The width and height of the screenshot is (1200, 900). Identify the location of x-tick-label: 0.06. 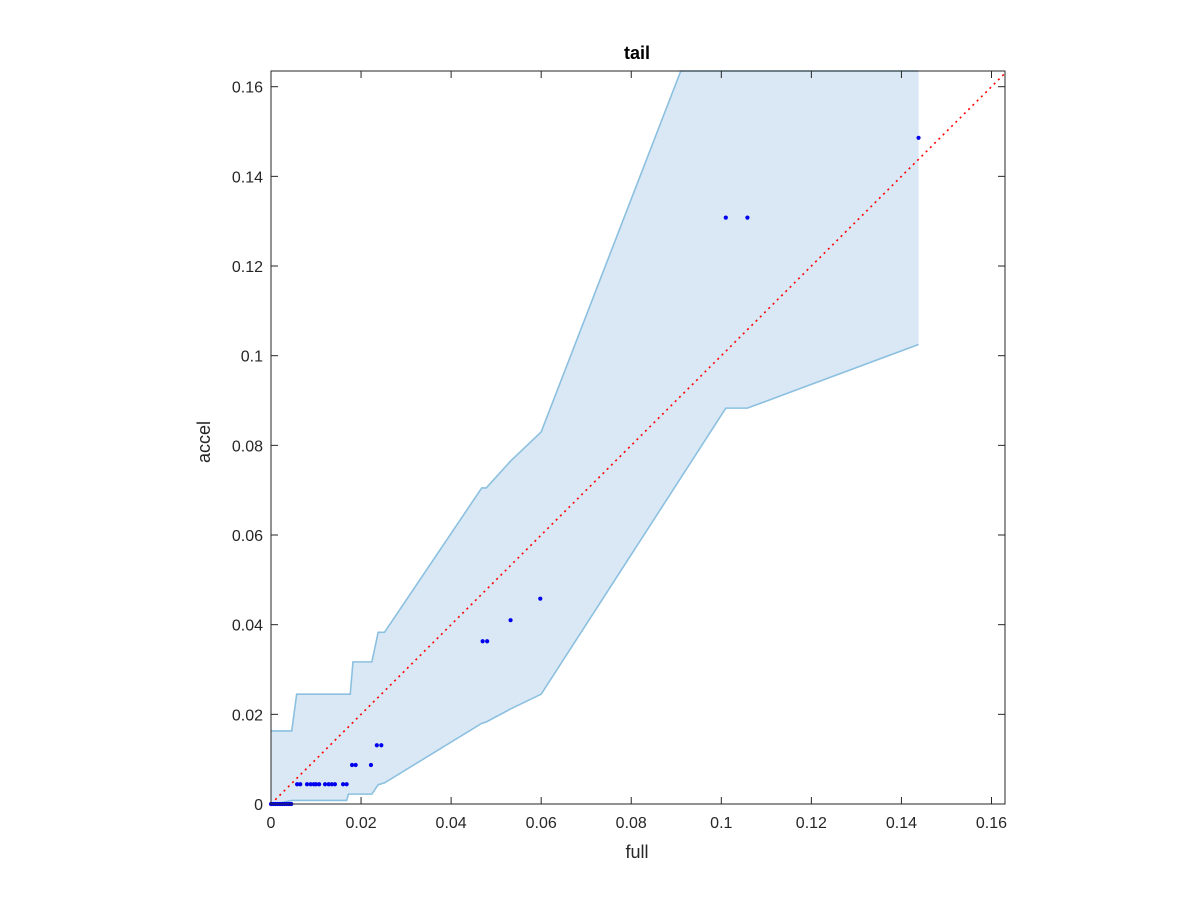
(541, 823).